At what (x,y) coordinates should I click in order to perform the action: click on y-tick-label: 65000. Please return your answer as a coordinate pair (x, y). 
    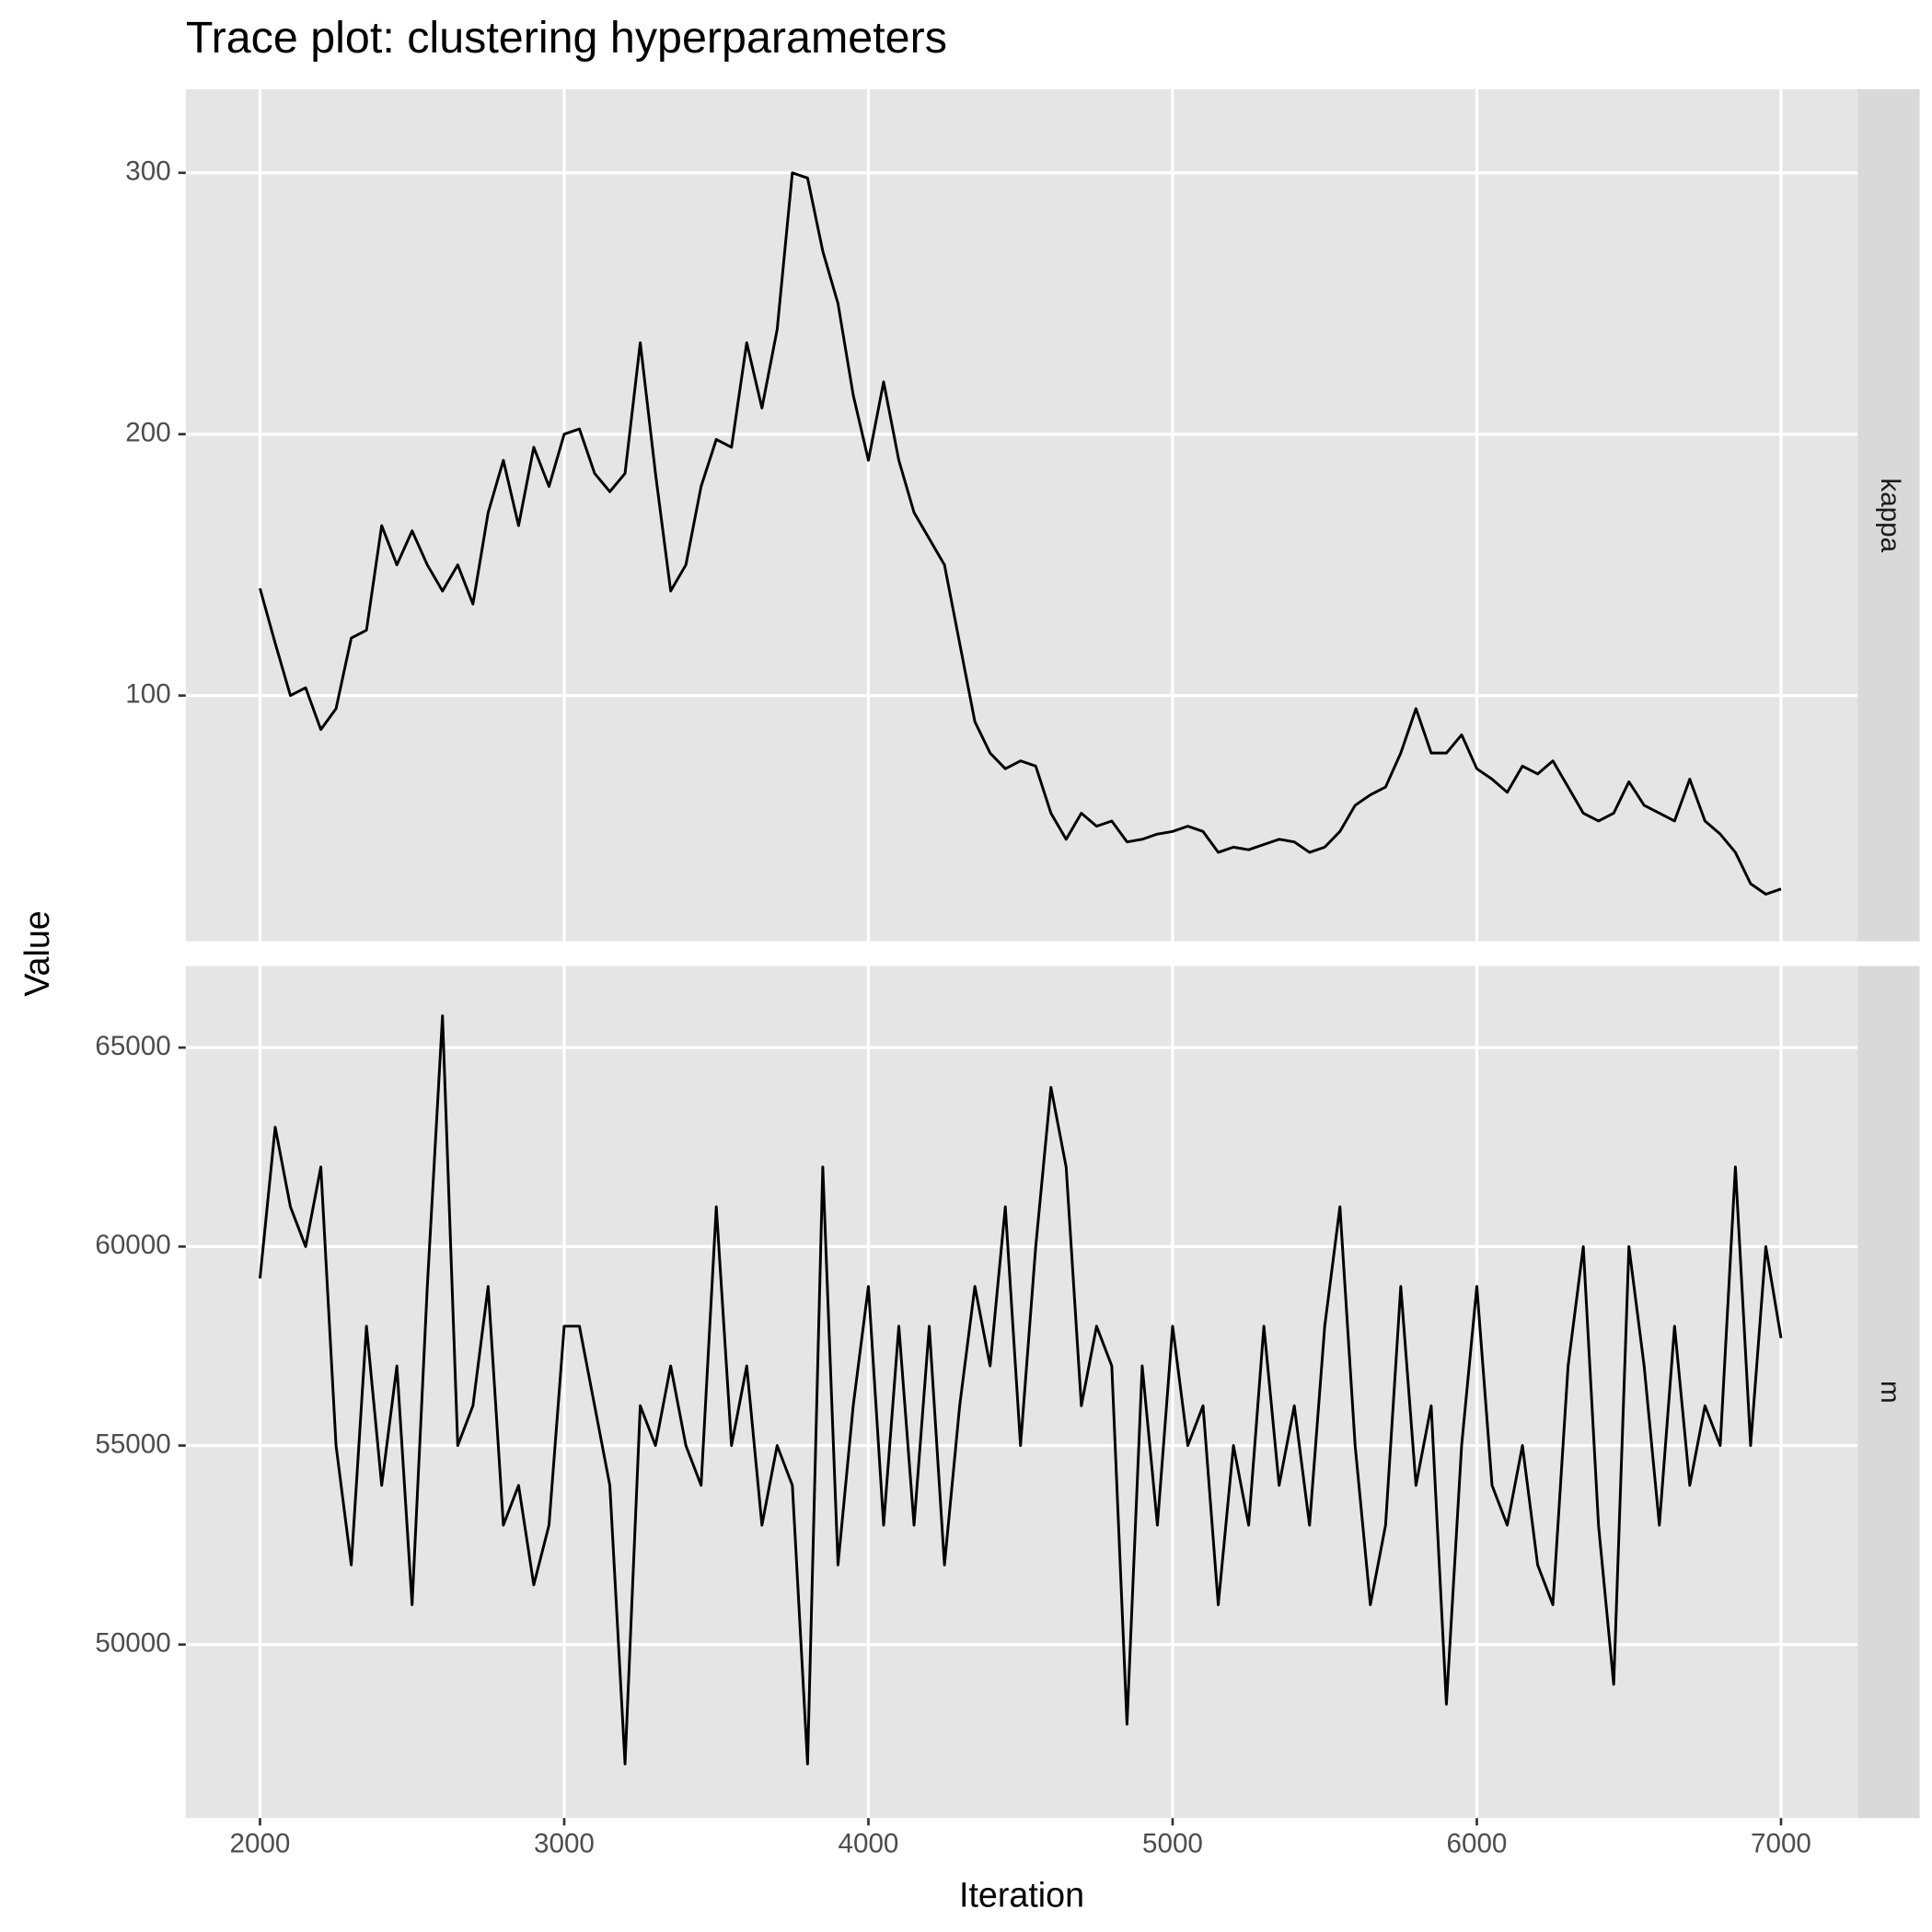
    Looking at the image, I should click on (132, 1046).